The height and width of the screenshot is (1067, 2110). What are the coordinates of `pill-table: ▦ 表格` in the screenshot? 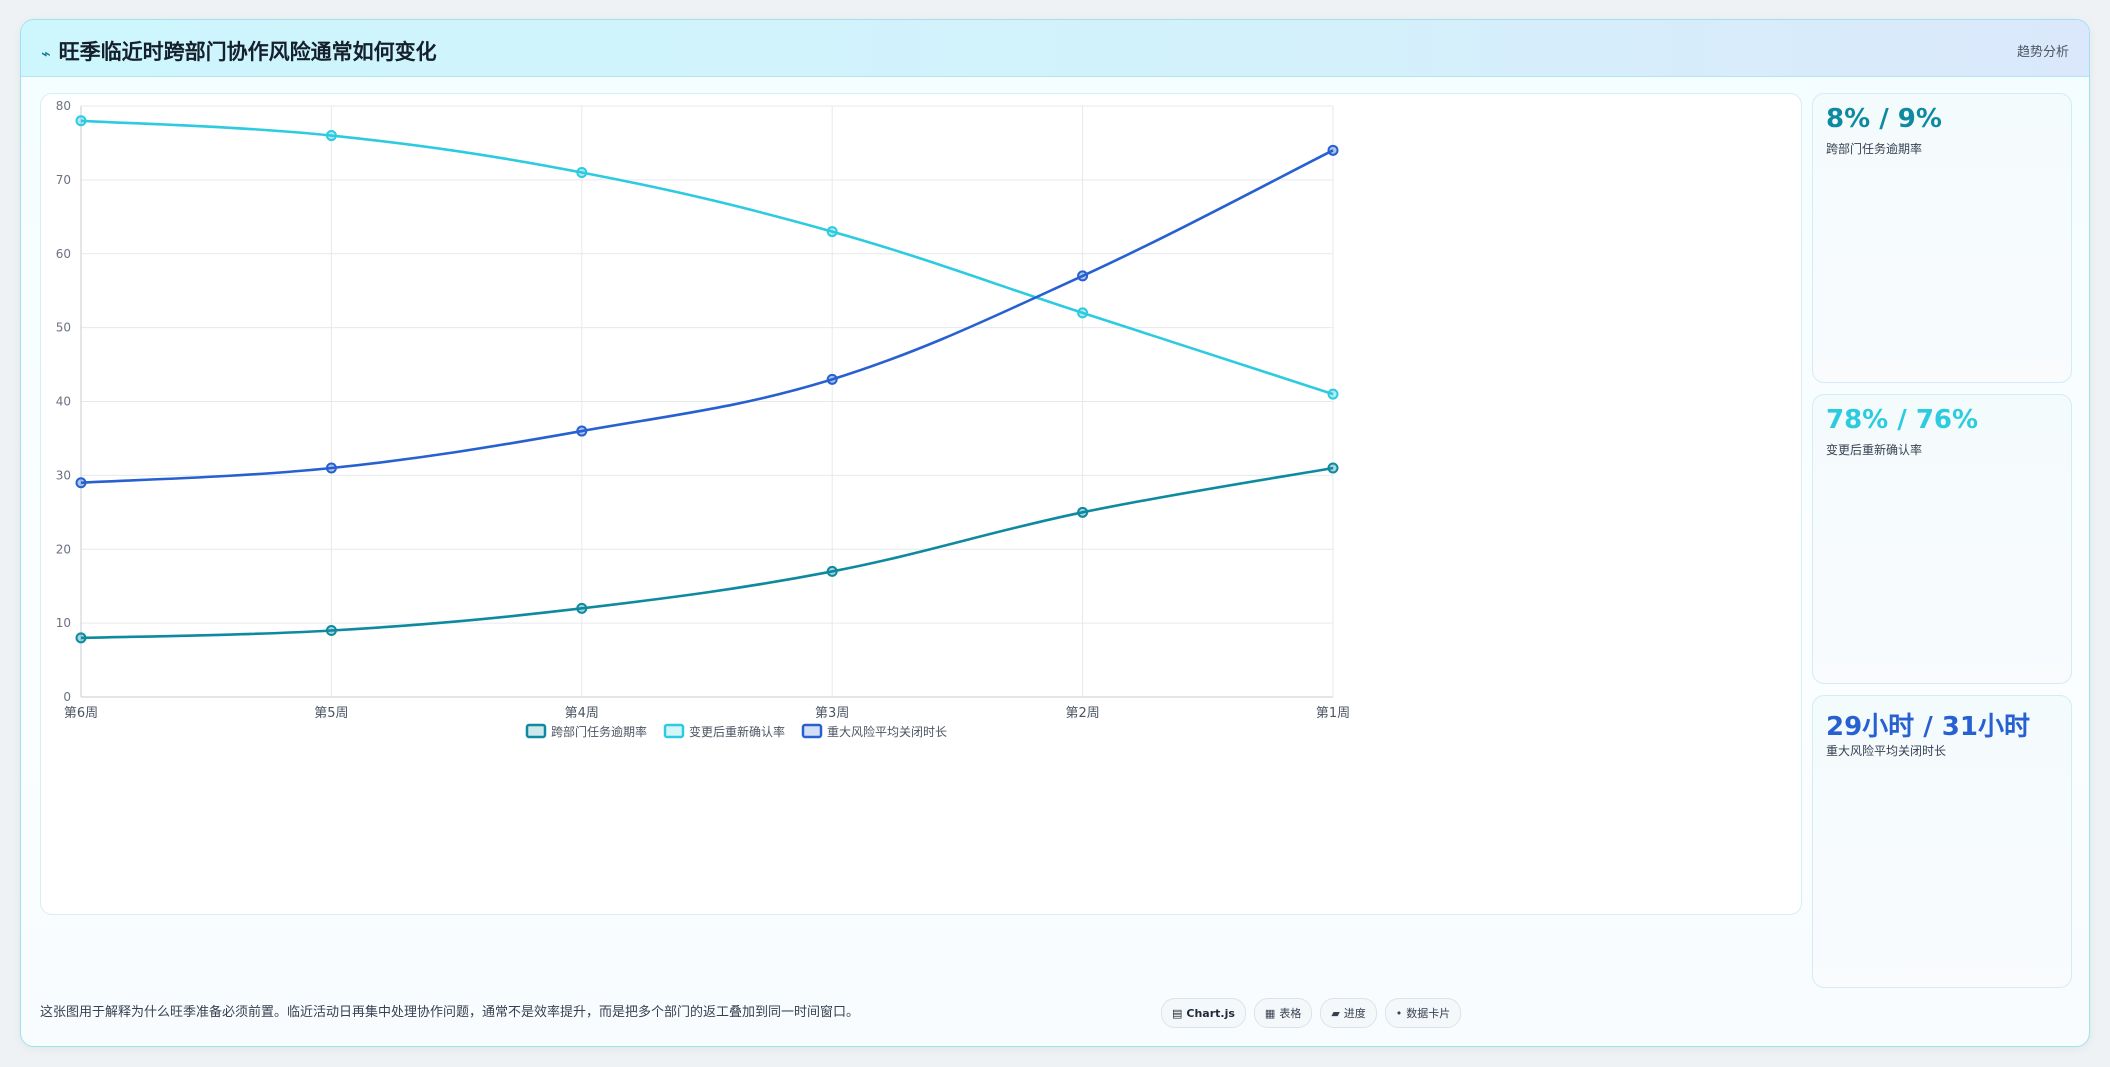 It's located at (1283, 1013).